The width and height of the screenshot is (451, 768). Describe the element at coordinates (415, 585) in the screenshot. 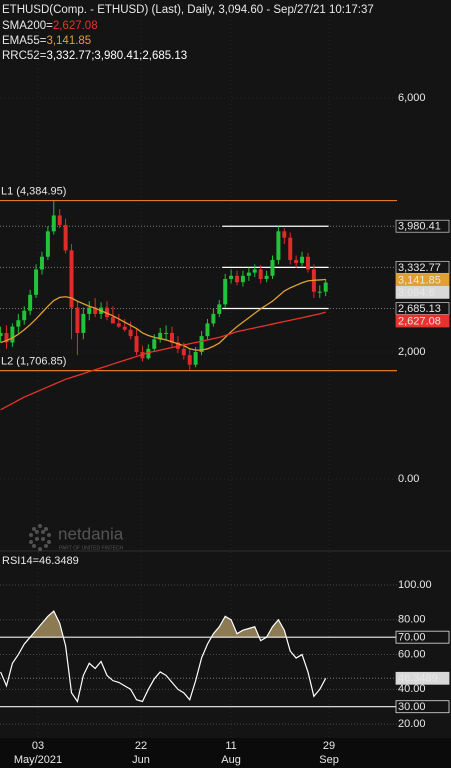

I see `rsi-tick-label: 100.00` at that location.